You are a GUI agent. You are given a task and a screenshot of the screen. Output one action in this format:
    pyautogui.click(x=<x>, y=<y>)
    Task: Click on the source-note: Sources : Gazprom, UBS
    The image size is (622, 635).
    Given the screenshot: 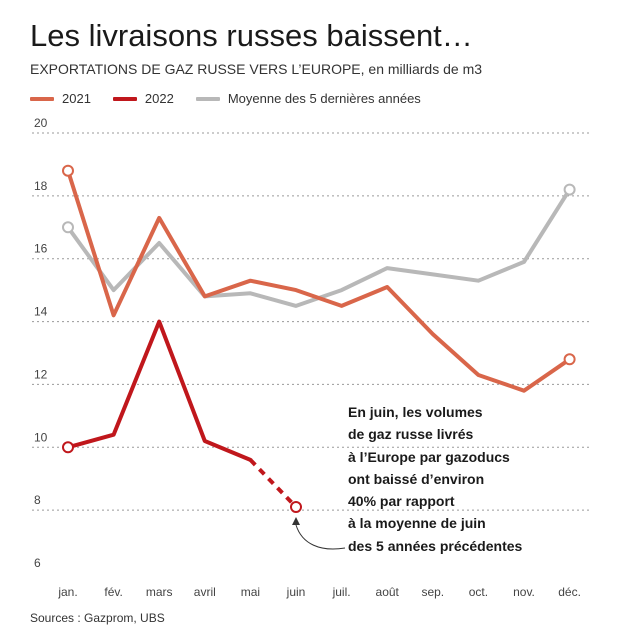 What is the action you would take?
    pyautogui.click(x=97, y=618)
    